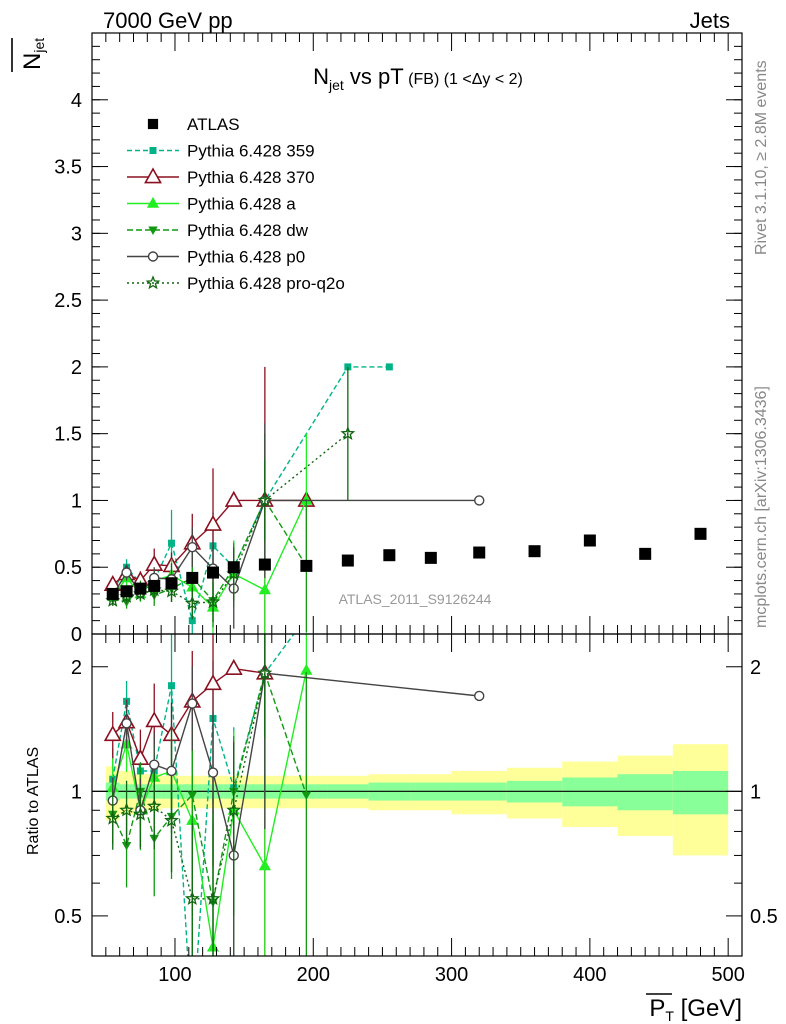 The image size is (786, 1024). Describe the element at coordinates (266, 283) in the screenshot. I see `legend-label: Pythia 6.428 pro-q2o` at that location.